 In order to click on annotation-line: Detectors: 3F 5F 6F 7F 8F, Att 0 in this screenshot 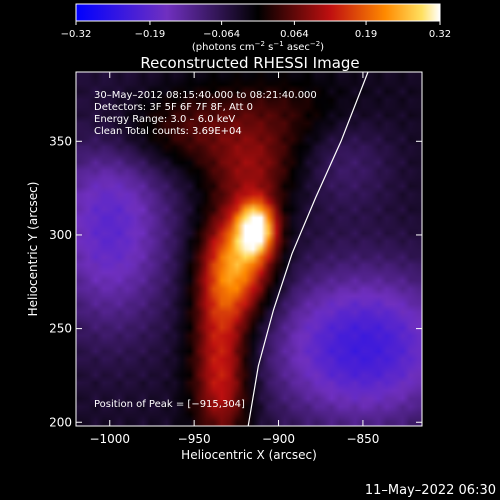, I will do `click(173, 107)`.